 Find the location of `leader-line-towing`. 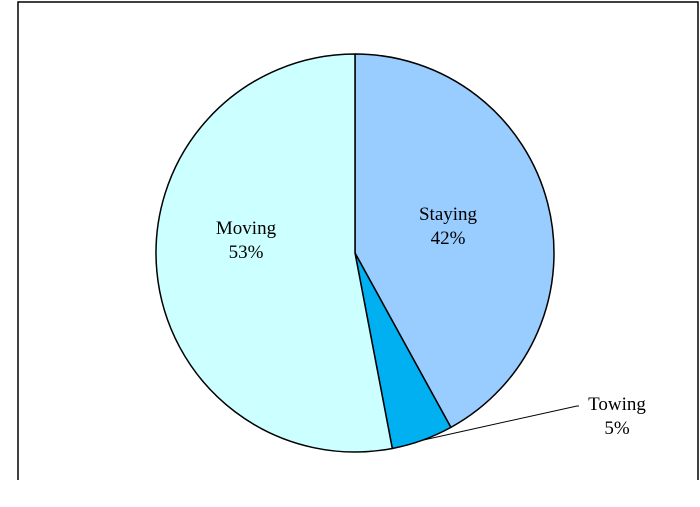

leader-line-towing is located at coordinates (500, 423).